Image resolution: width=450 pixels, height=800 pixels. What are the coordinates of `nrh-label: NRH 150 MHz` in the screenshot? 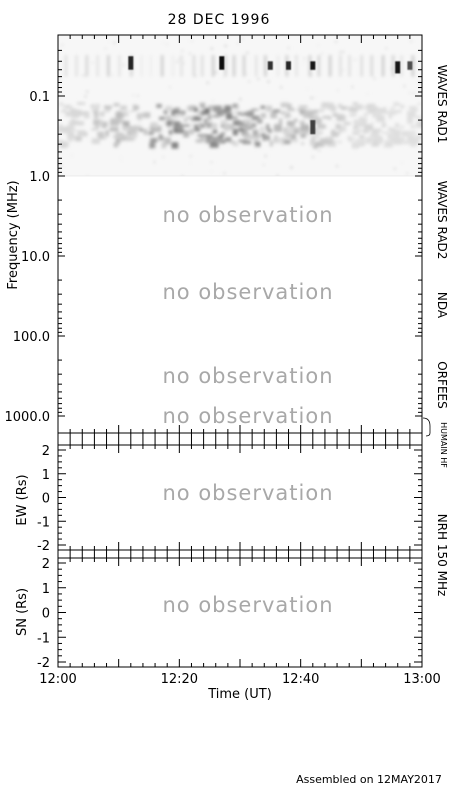 It's located at (442, 555).